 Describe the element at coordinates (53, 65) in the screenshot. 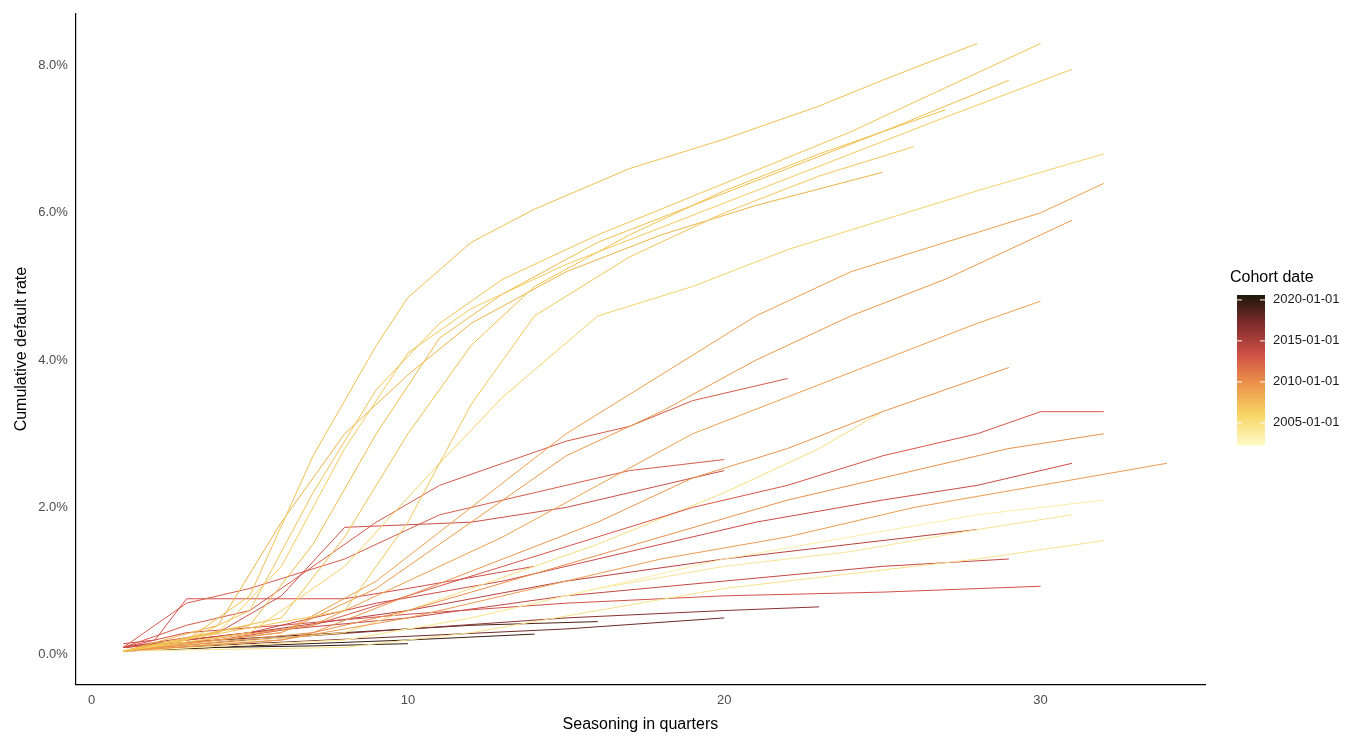

I see `y-tick-label: 8.0%` at that location.